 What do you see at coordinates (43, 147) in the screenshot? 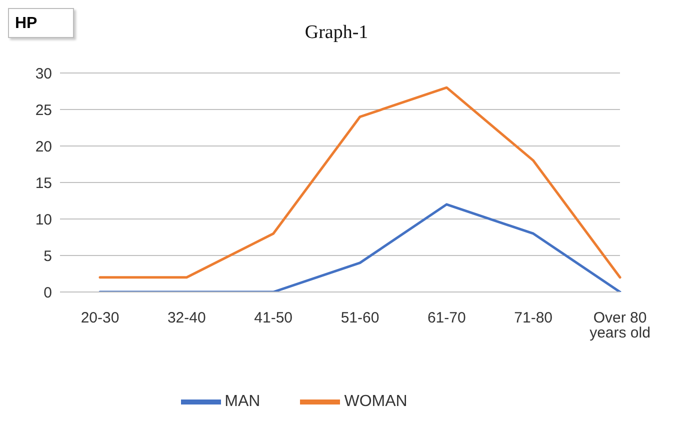
I see `y-tick-label: 20` at bounding box center [43, 147].